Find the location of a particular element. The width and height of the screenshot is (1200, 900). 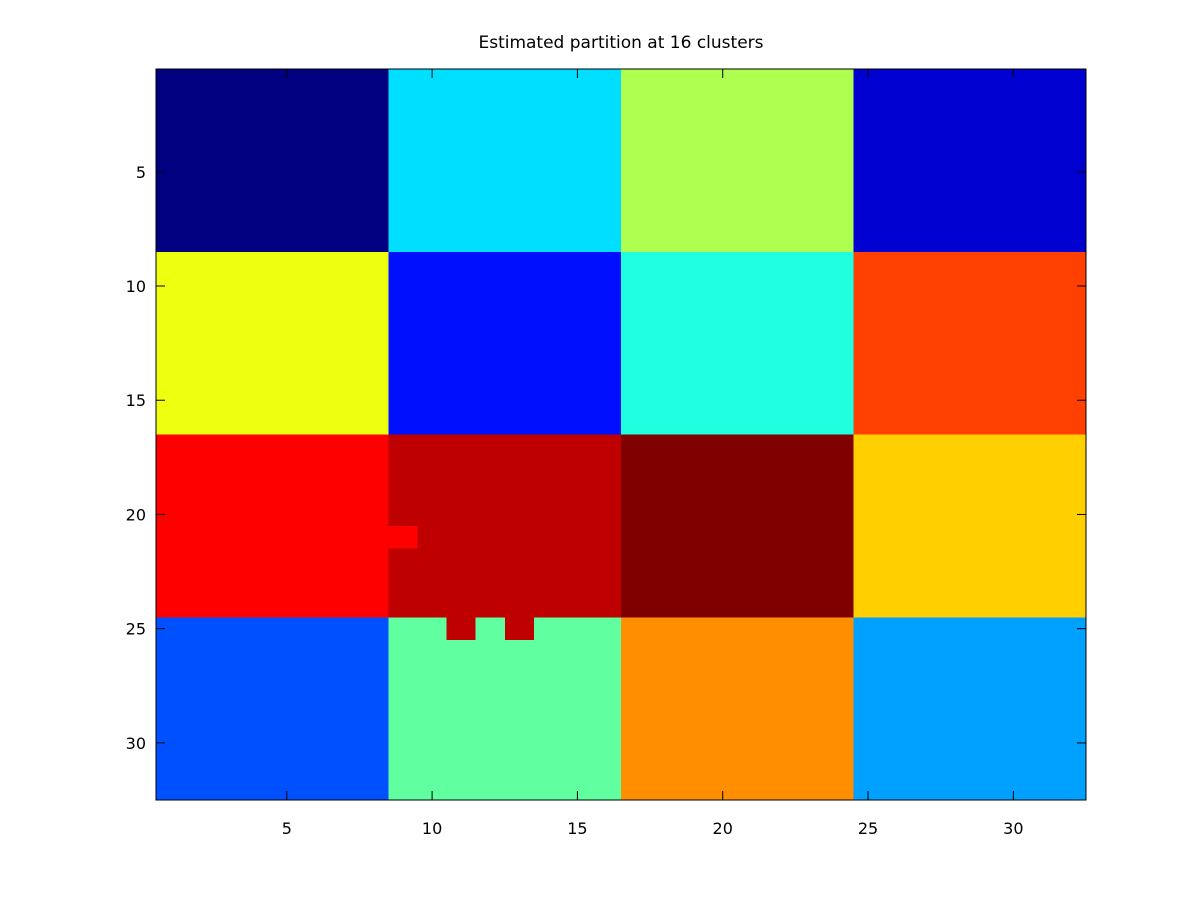

x-tick-label: 30 is located at coordinates (1013, 828).